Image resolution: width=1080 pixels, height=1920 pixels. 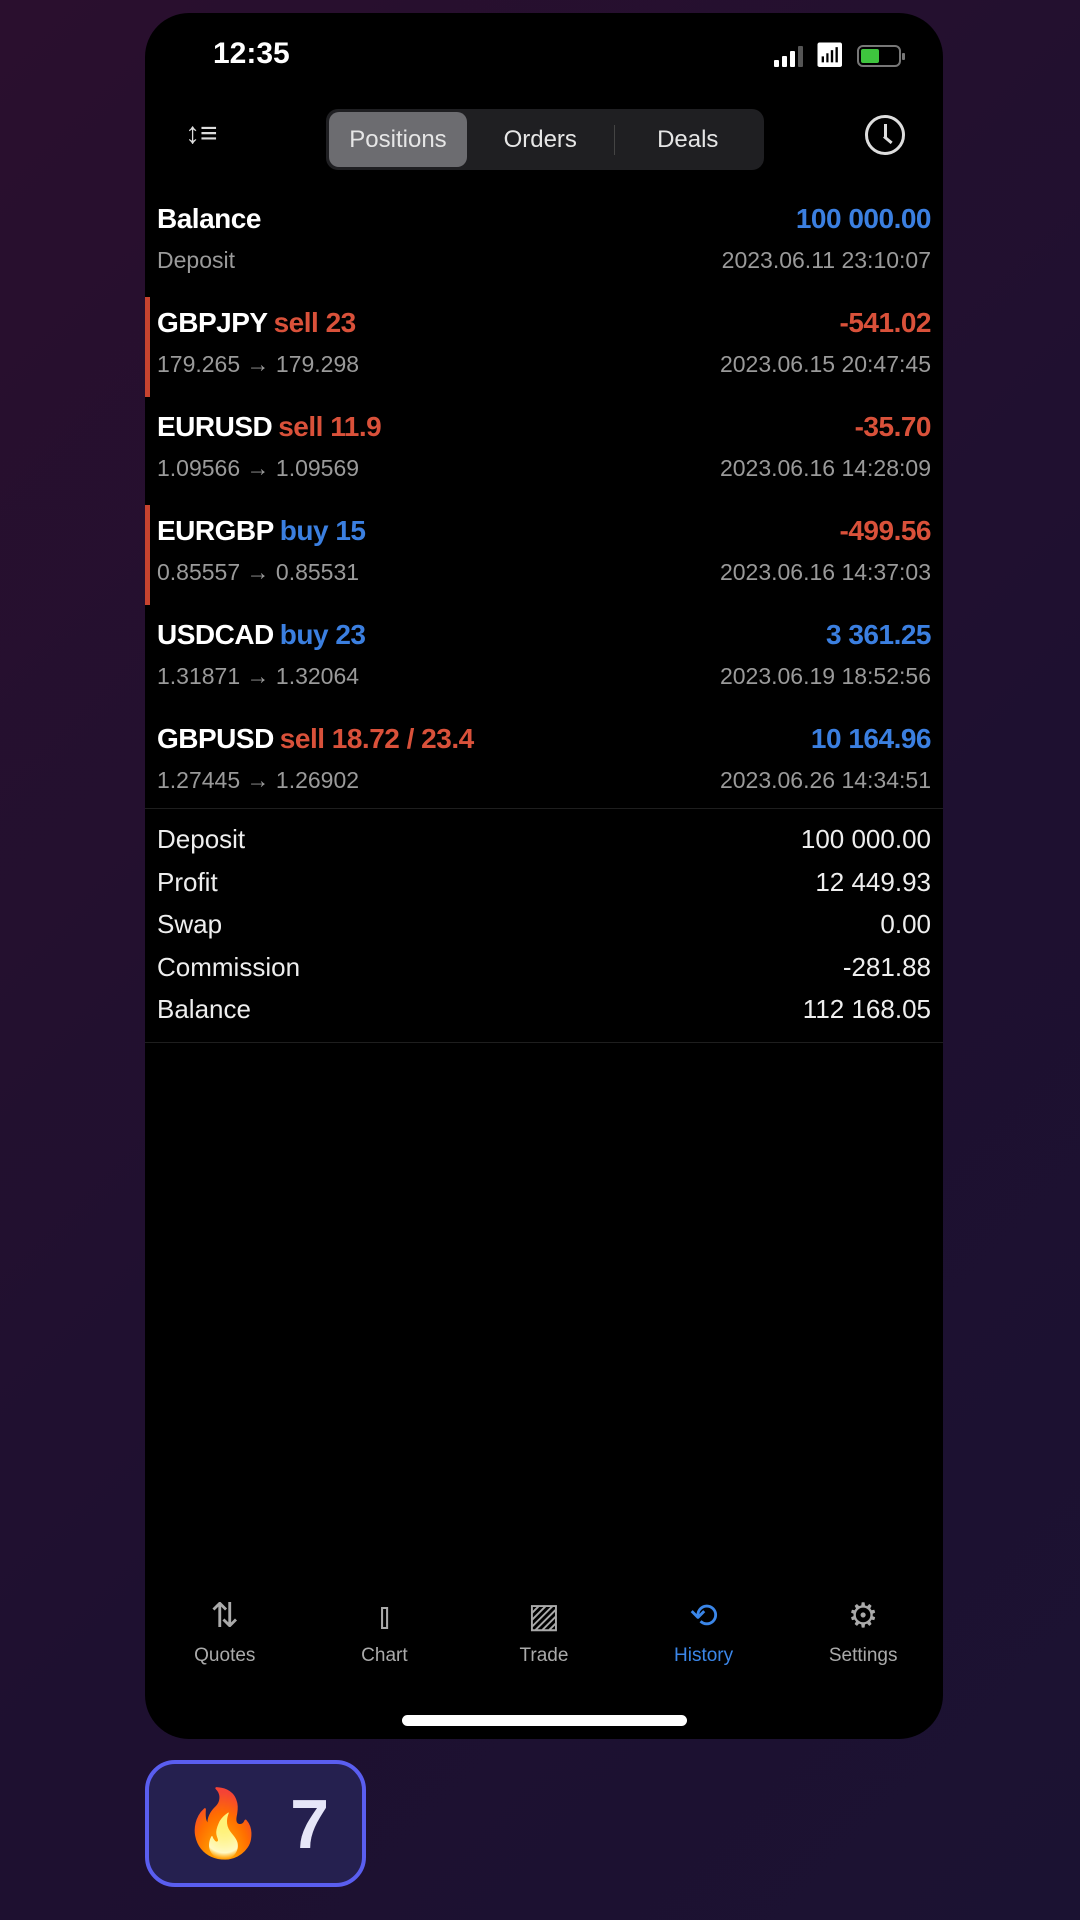 I want to click on balance-value: 100 000.00, so click(x=863, y=218).